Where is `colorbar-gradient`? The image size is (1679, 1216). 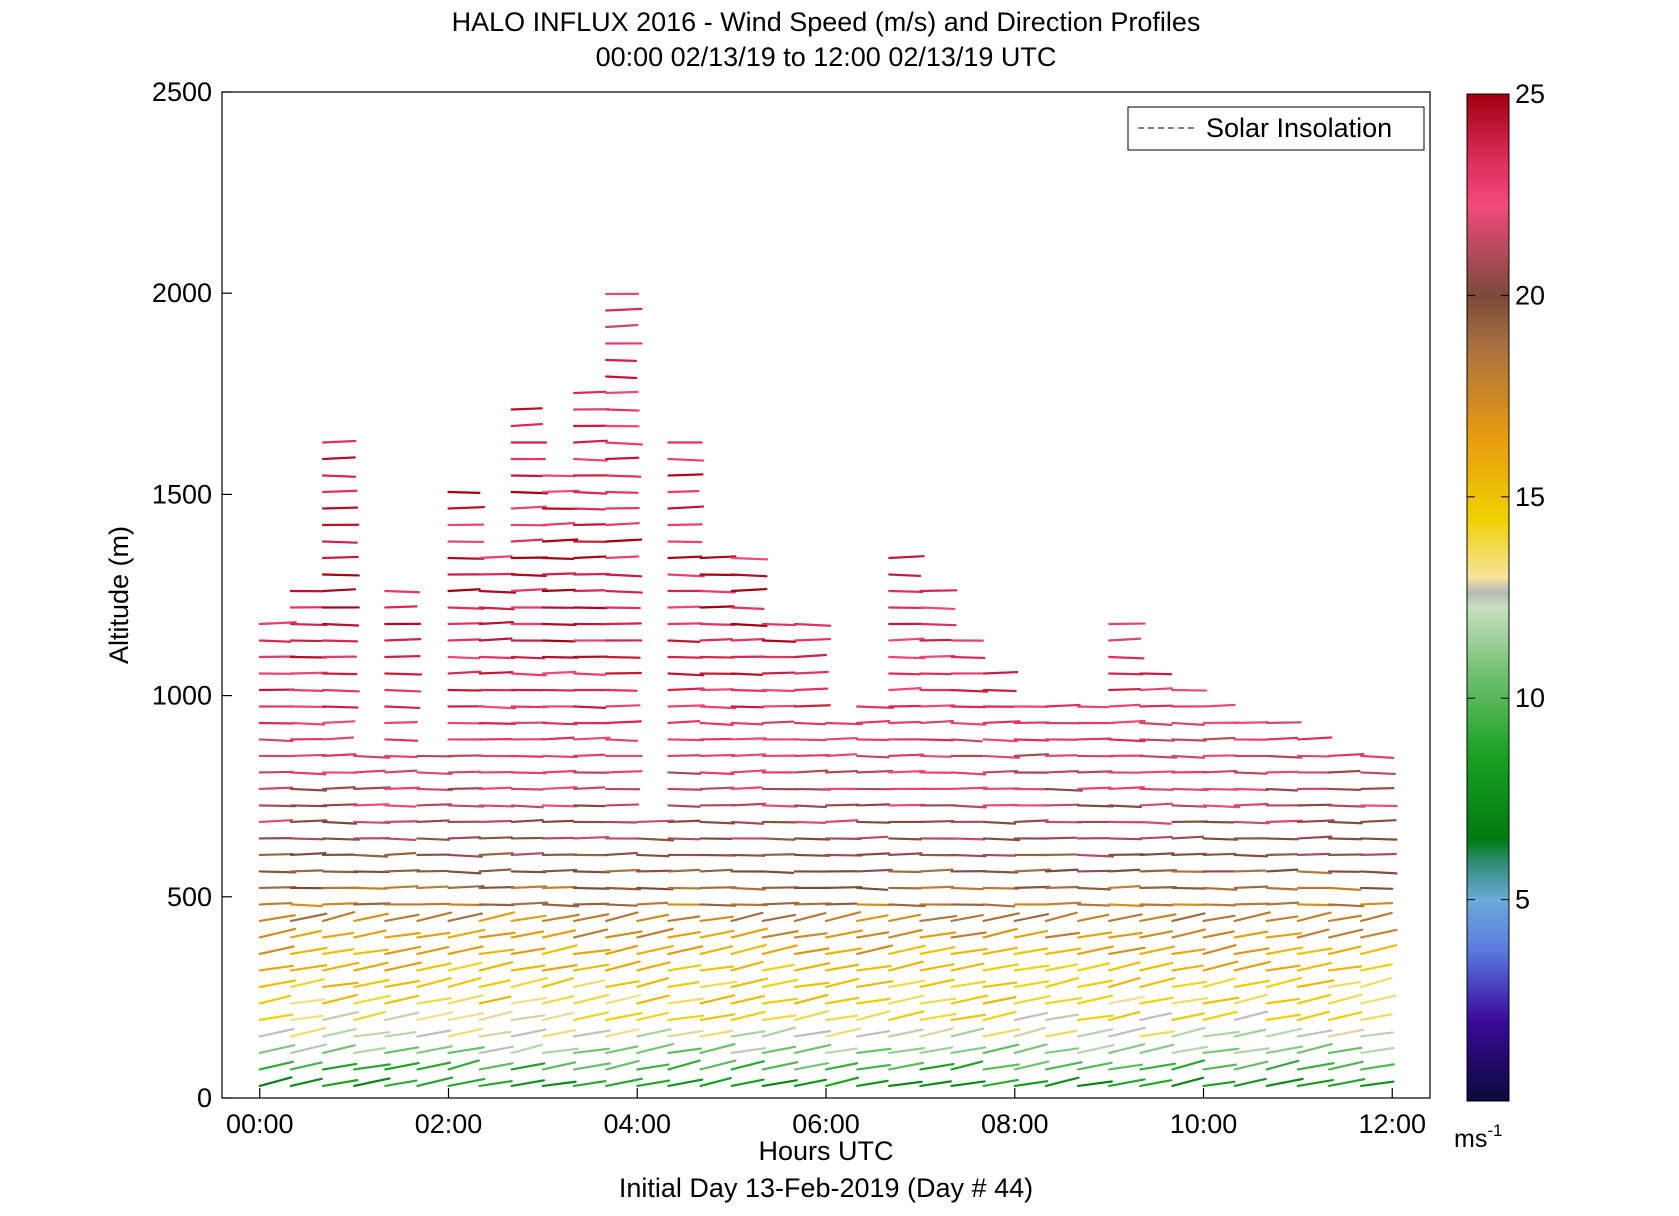
colorbar-gradient is located at coordinates (1488, 597).